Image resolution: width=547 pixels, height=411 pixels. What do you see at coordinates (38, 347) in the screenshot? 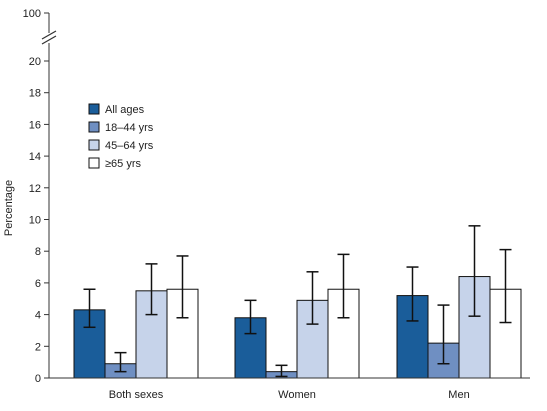
I see `y-tick-label: 2` at bounding box center [38, 347].